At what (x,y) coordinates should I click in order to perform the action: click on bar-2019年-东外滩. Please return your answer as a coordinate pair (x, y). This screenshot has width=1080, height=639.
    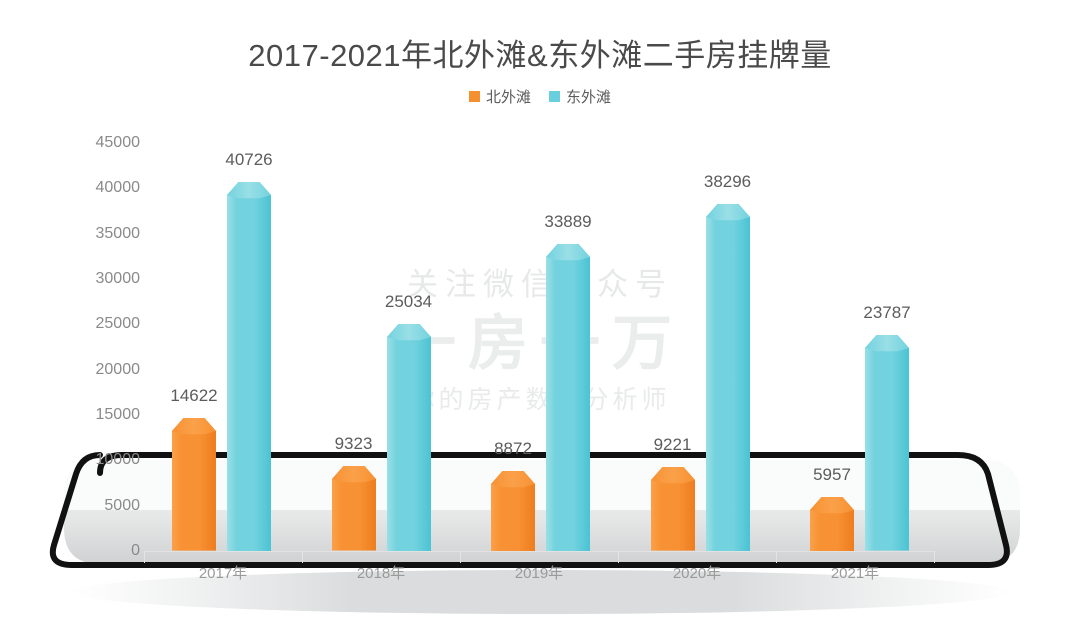
    Looking at the image, I should click on (568, 397).